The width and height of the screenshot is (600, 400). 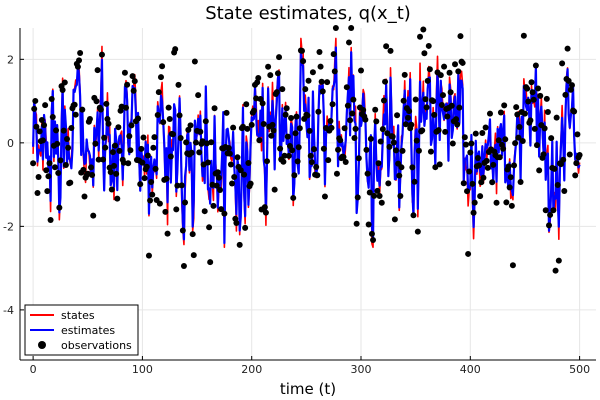 What do you see at coordinates (96, 345) in the screenshot?
I see `legend-observations-label: observations` at bounding box center [96, 345].